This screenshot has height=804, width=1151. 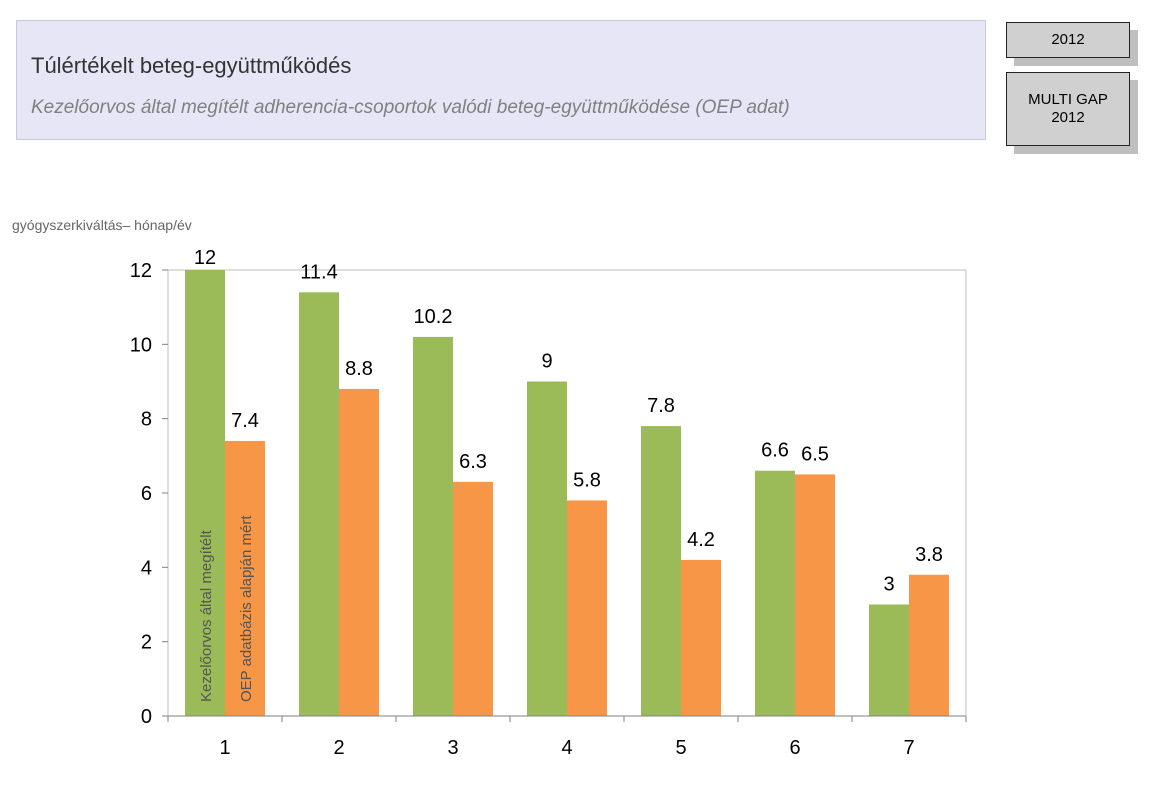 I want to click on y-tick-label: 2, so click(x=146, y=643).